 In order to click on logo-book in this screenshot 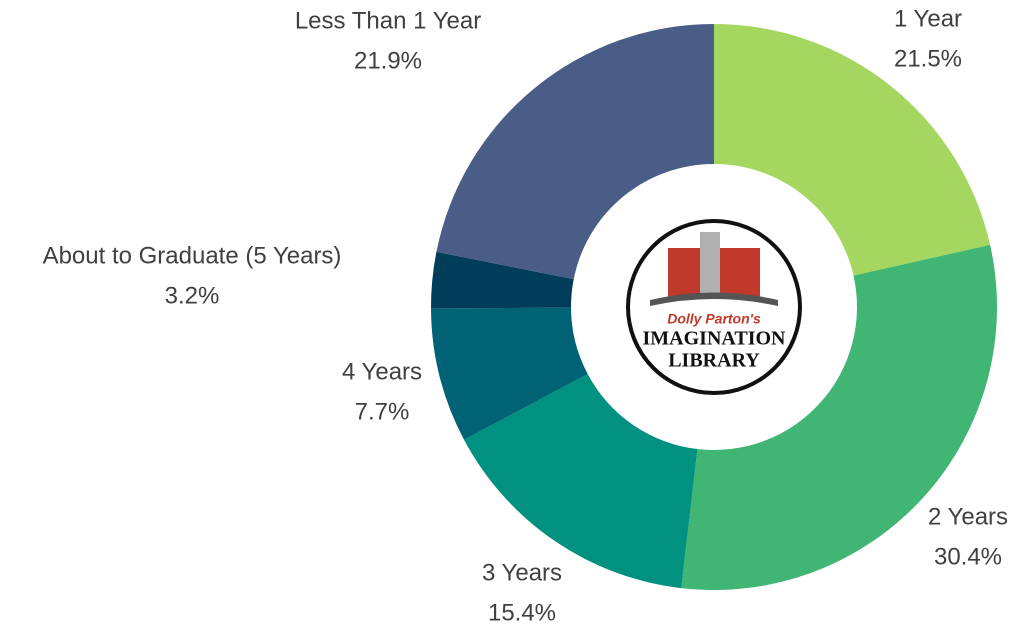, I will do `click(714, 299)`.